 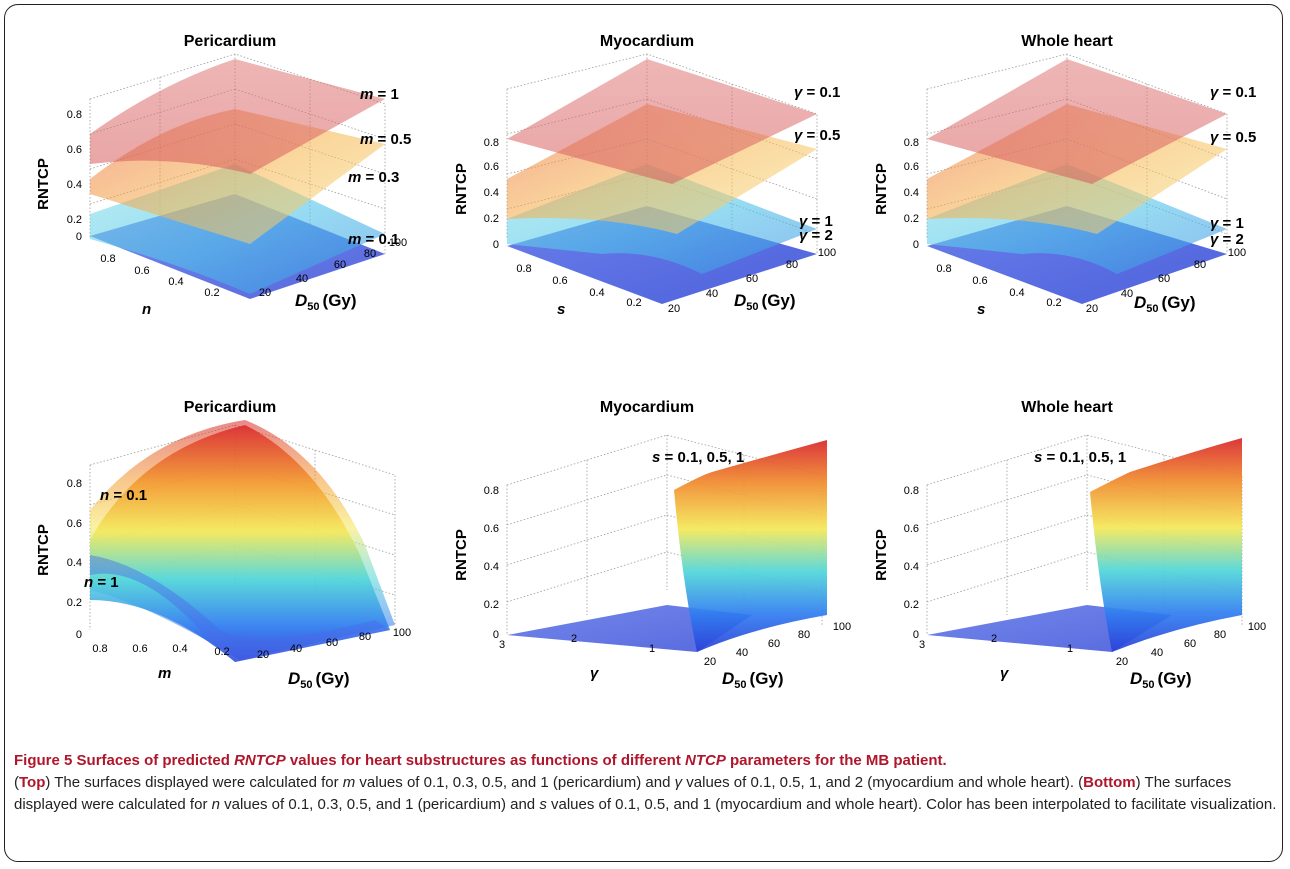 What do you see at coordinates (385, 139) in the screenshot?
I see `label-m-0.5: m = 0.5` at bounding box center [385, 139].